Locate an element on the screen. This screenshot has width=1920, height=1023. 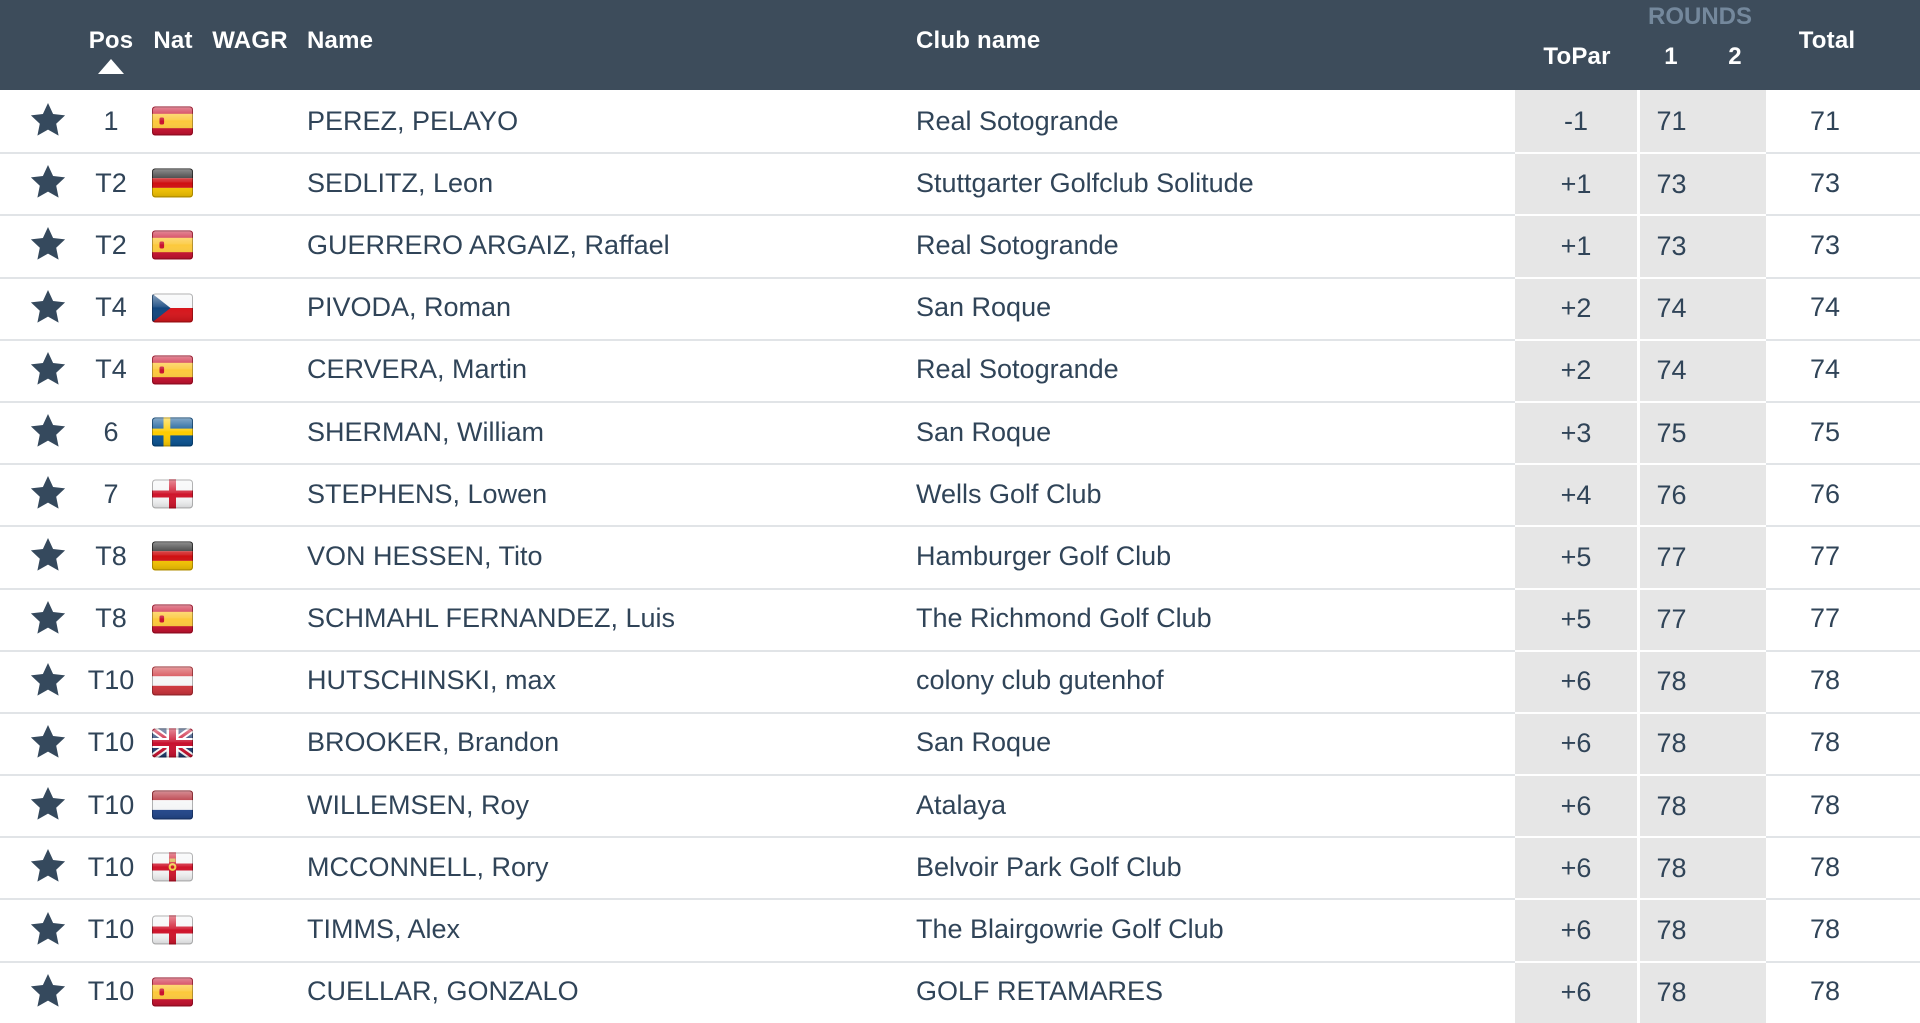
player-name: TIMMS, Alex is located at coordinates (384, 929).